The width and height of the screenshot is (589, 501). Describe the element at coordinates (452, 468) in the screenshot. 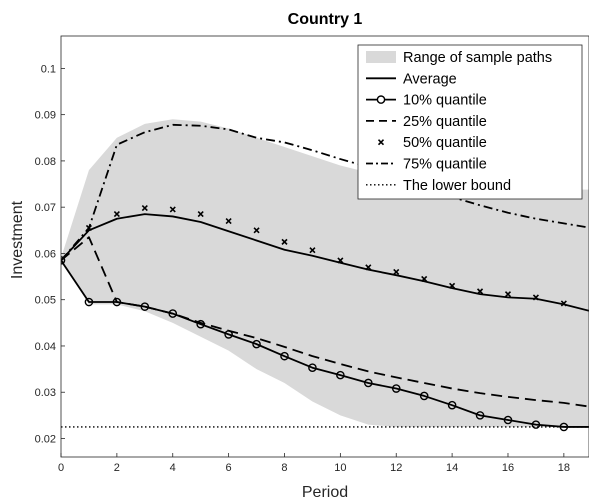

I see `x-tick-label: 14` at that location.